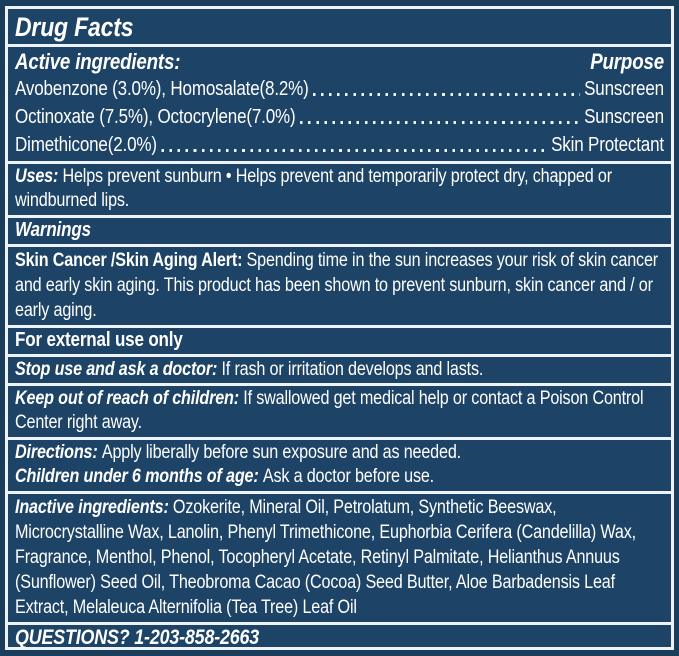 The height and width of the screenshot is (656, 679). Describe the element at coordinates (98, 61) in the screenshot. I see `active-ingredients-heading: Active ingredients:` at that location.